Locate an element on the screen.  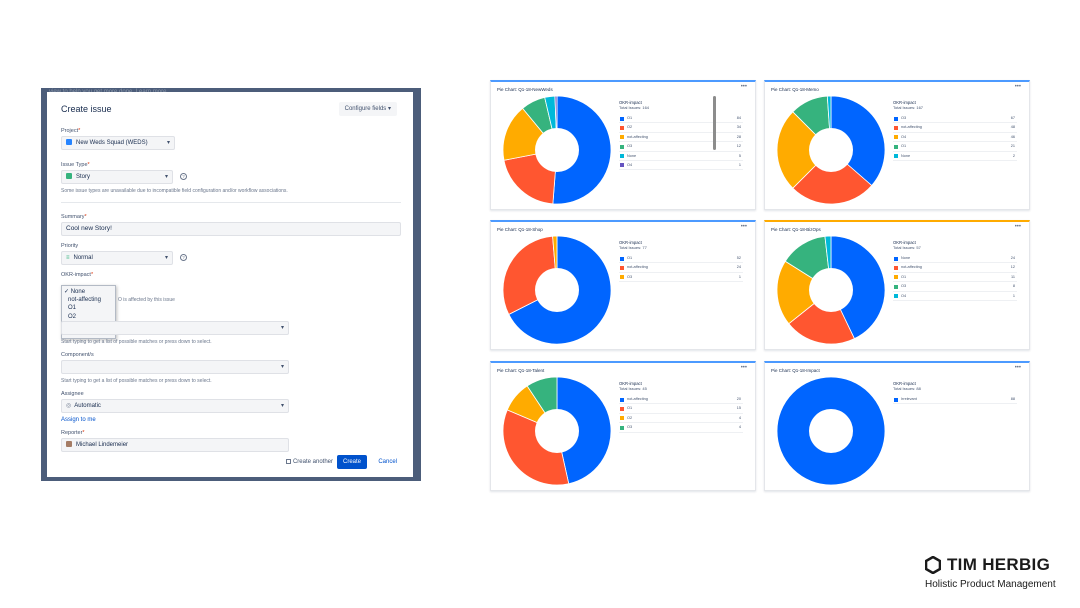
configure-fields-button: Configure fields ▾ is located at coordinates (367, 109).